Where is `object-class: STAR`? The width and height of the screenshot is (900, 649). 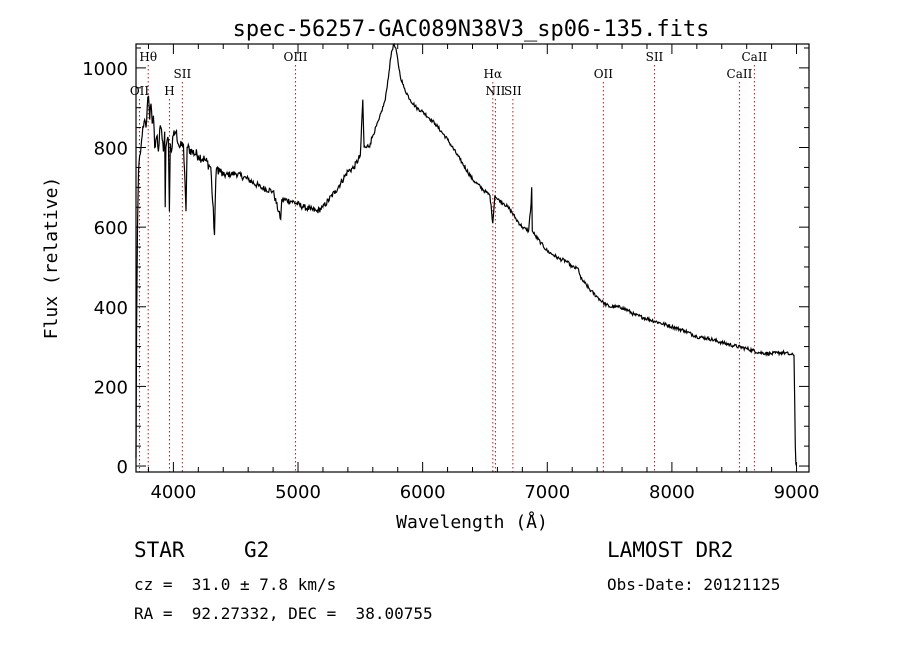 object-class: STAR is located at coordinates (159, 550).